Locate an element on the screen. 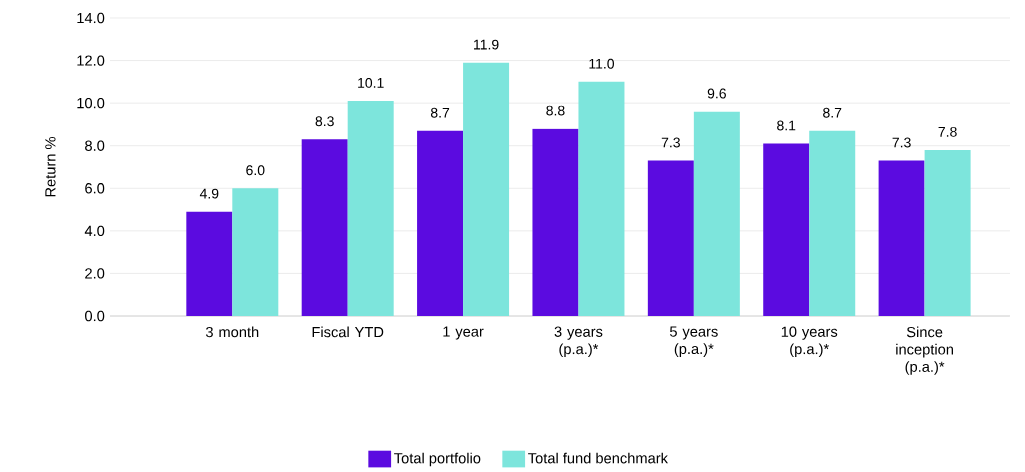 This screenshot has width=1025, height=472. data-label: 7.8 is located at coordinates (947, 131).